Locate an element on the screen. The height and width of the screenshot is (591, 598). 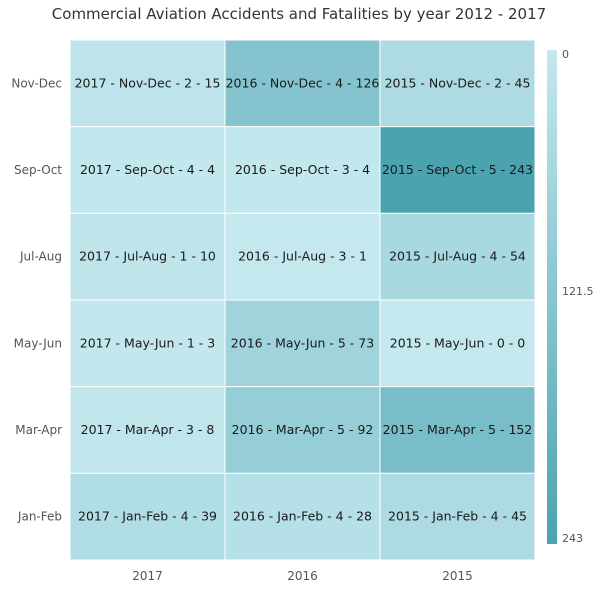
x-axis-tick-label: 2017 is located at coordinates (147, 576).